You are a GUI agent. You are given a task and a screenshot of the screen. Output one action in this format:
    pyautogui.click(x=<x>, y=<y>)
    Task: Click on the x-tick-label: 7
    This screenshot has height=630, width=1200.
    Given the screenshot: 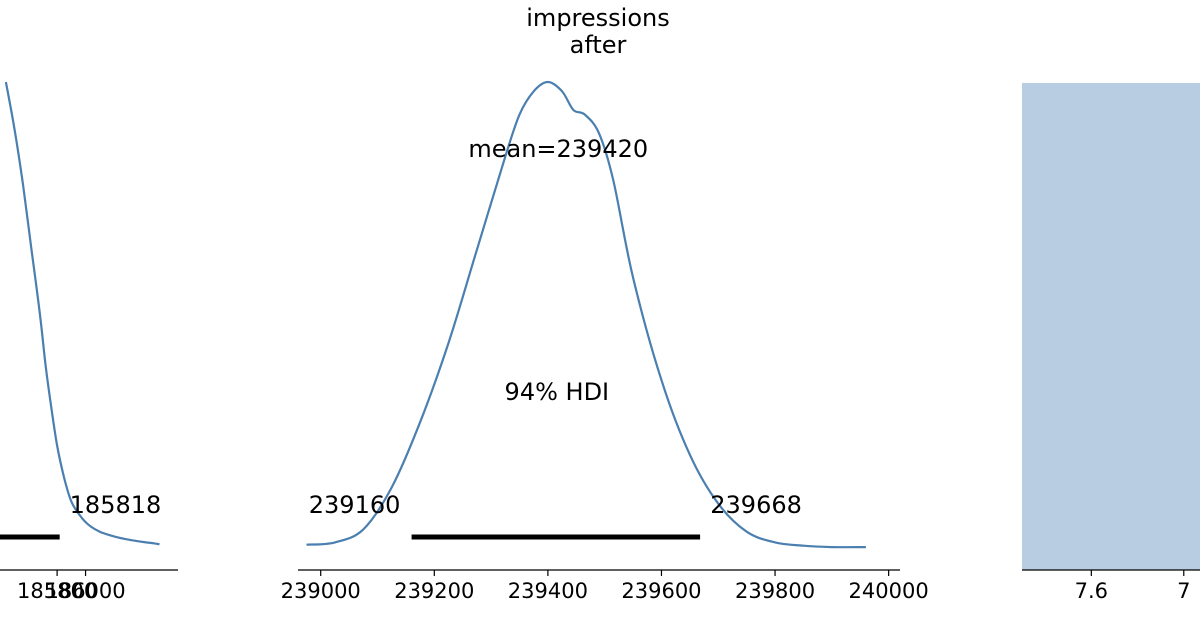 What is the action you would take?
    pyautogui.click(x=1183, y=591)
    